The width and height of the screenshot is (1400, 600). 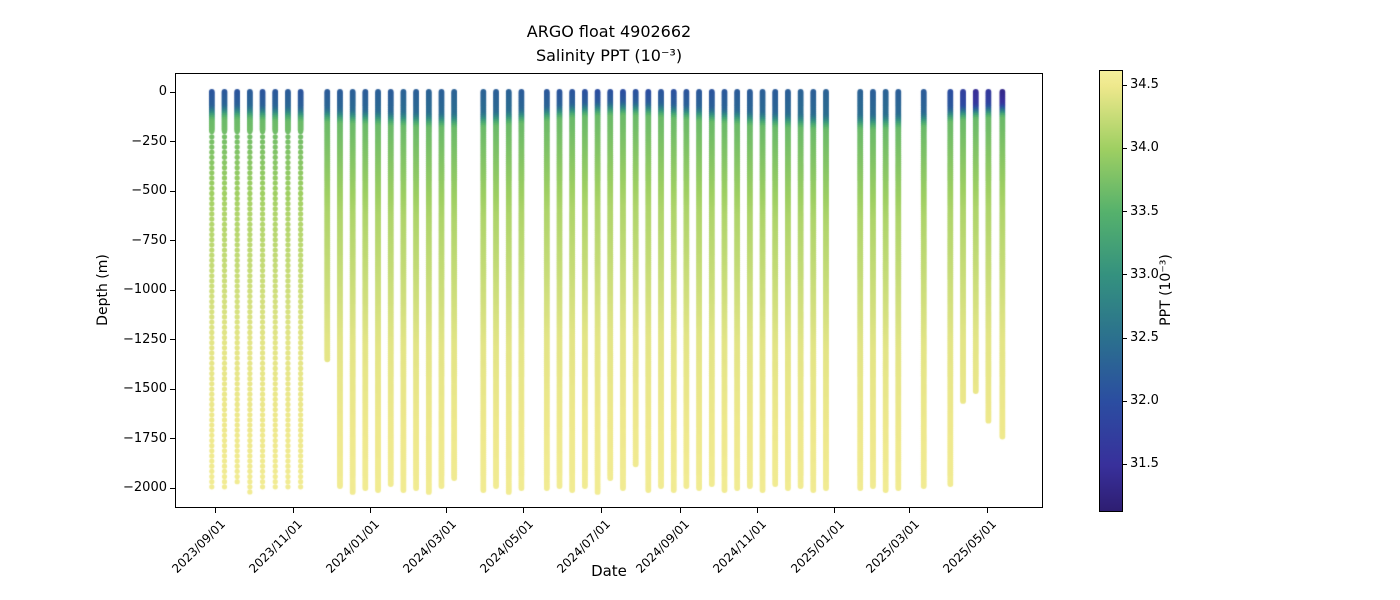 What do you see at coordinates (1144, 401) in the screenshot?
I see `colorbar-tick-label: 32.0` at bounding box center [1144, 401].